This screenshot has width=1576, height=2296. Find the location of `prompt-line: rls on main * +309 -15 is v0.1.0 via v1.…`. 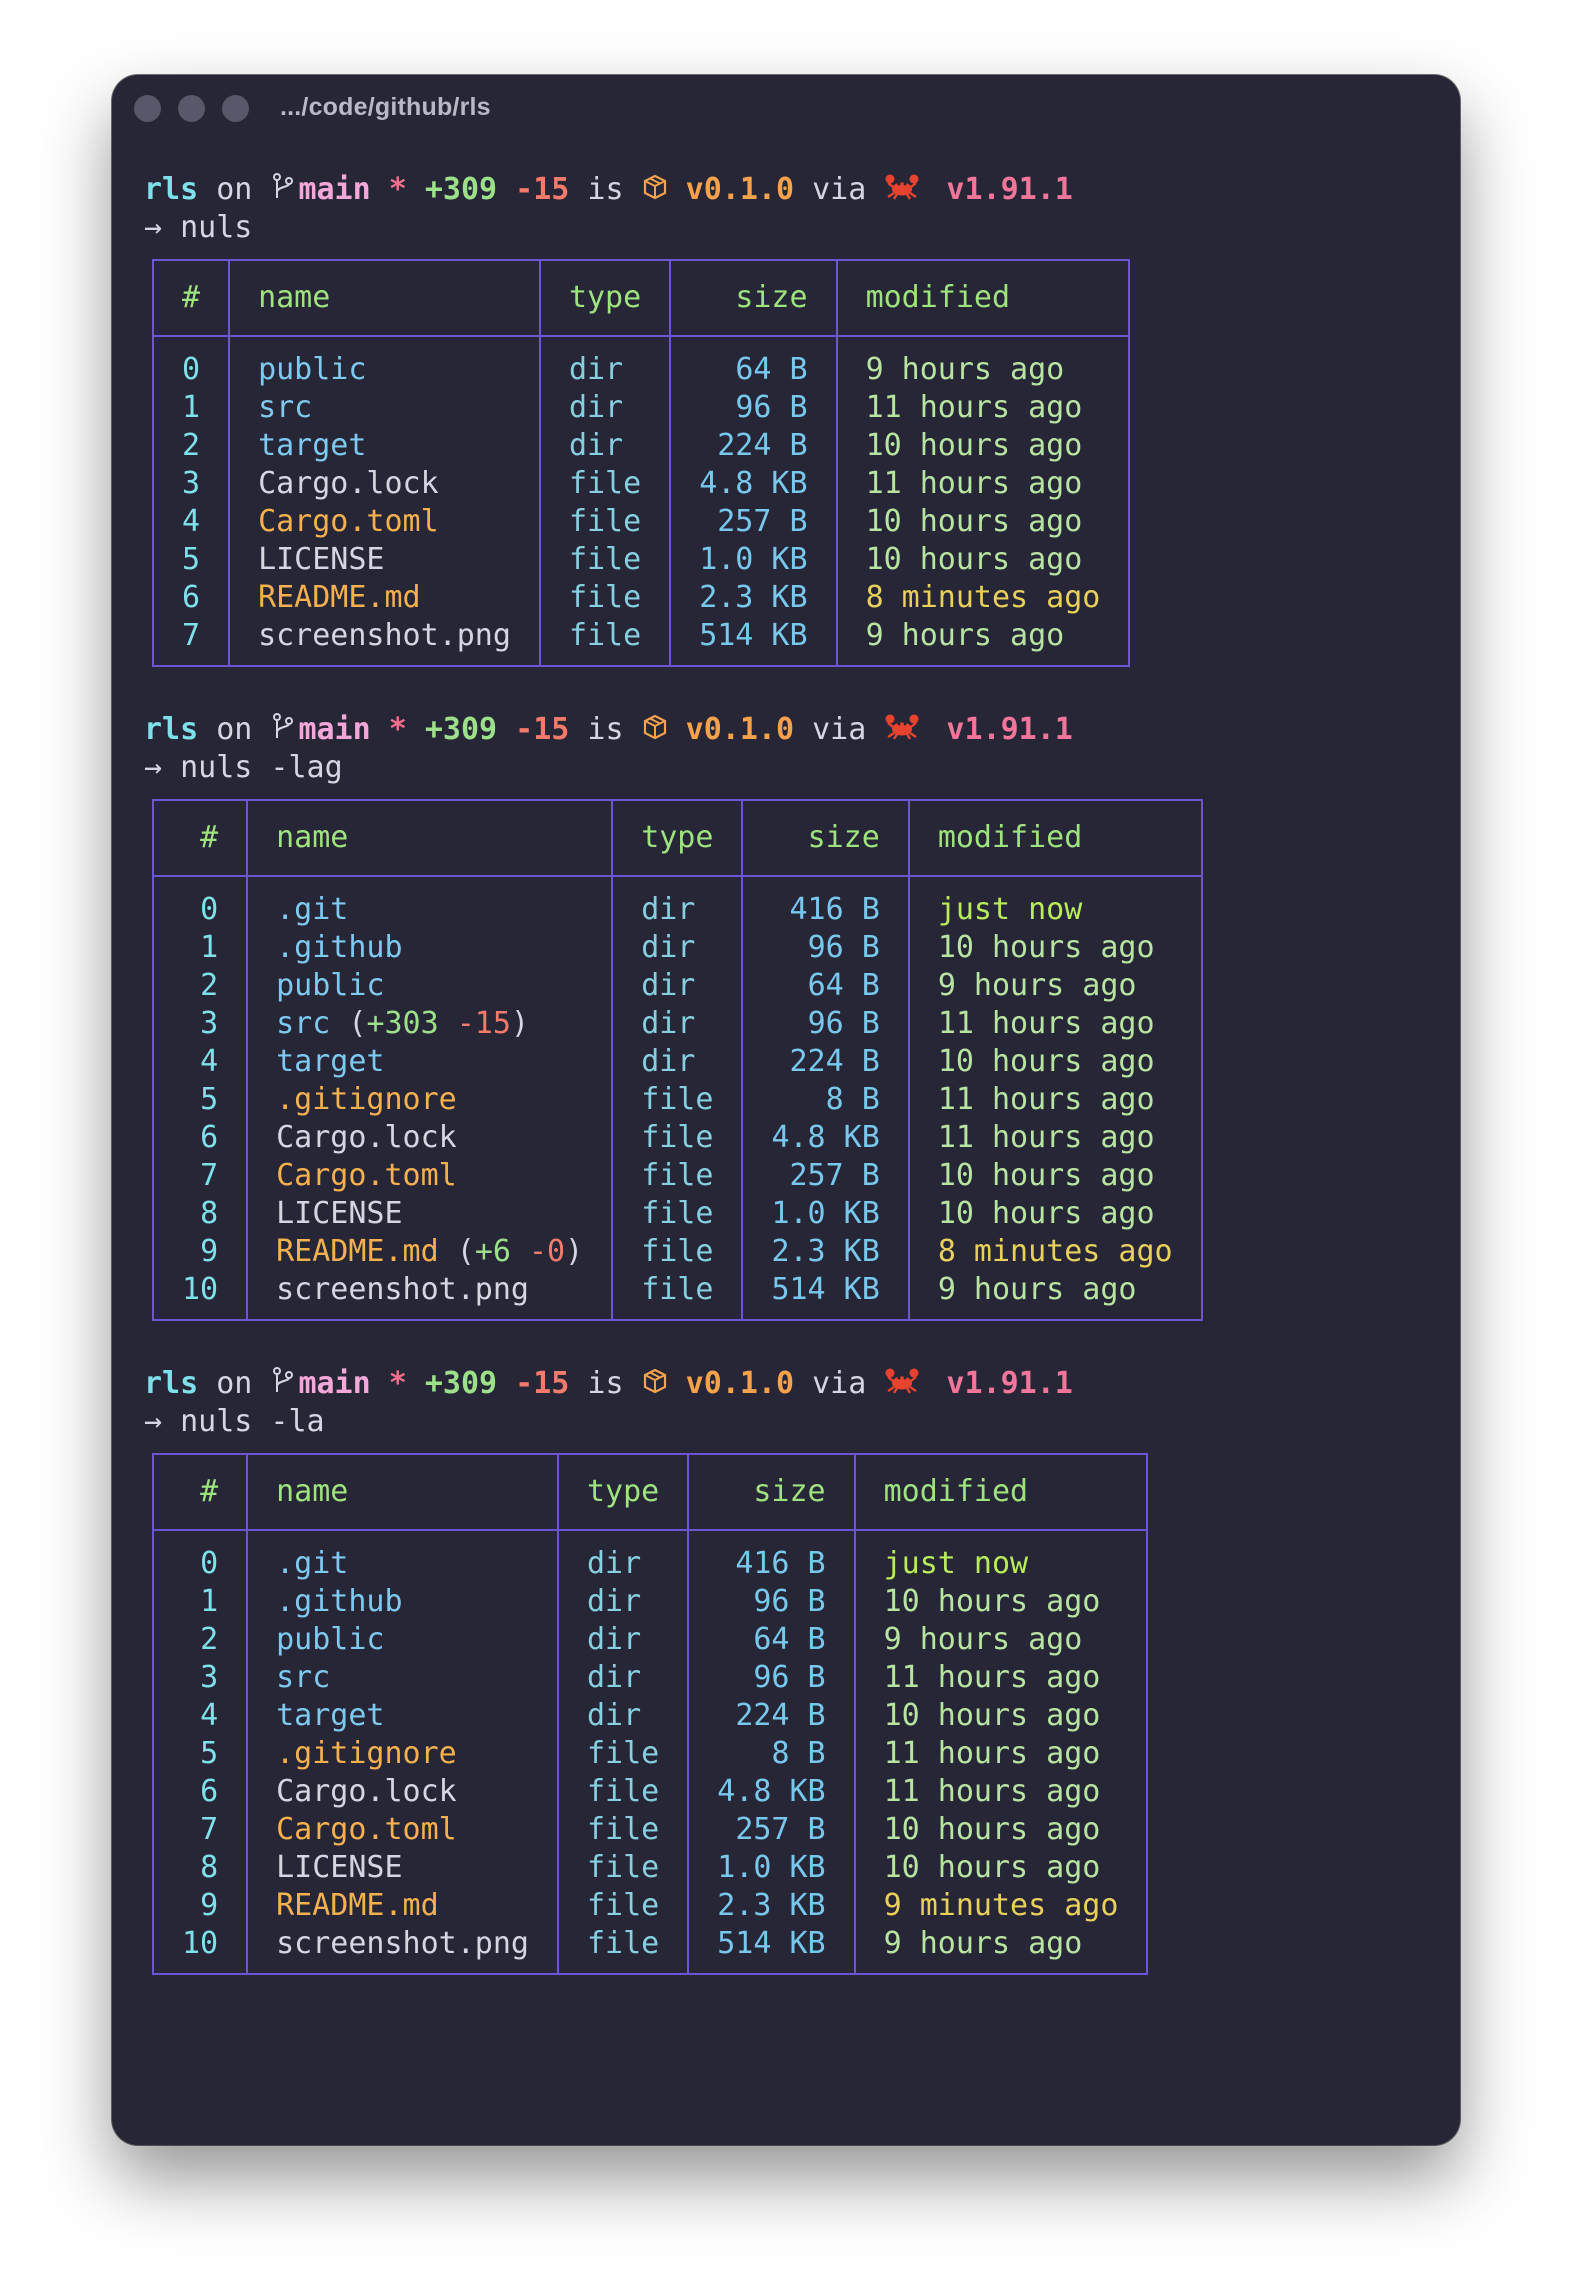

prompt-line: rls on main * +309 -15 is v0.1.0 via v1.… is located at coordinates (792, 1384).